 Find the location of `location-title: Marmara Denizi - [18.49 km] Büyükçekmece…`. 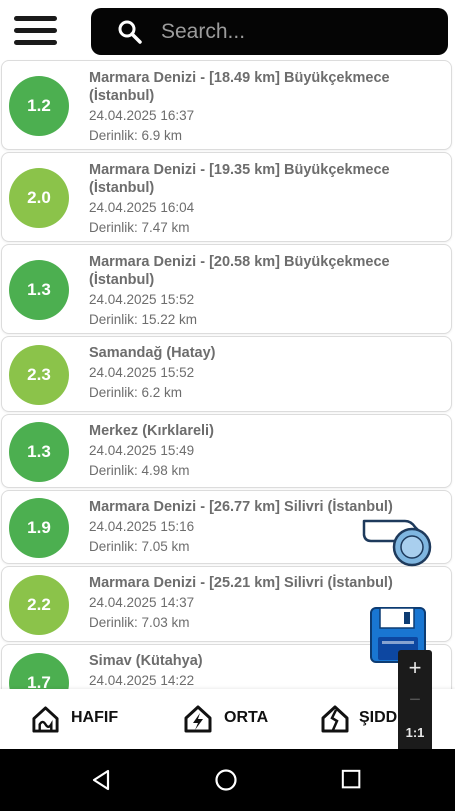

location-title: Marmara Denizi - [18.49 km] Büyükçekmece… is located at coordinates (265, 87).